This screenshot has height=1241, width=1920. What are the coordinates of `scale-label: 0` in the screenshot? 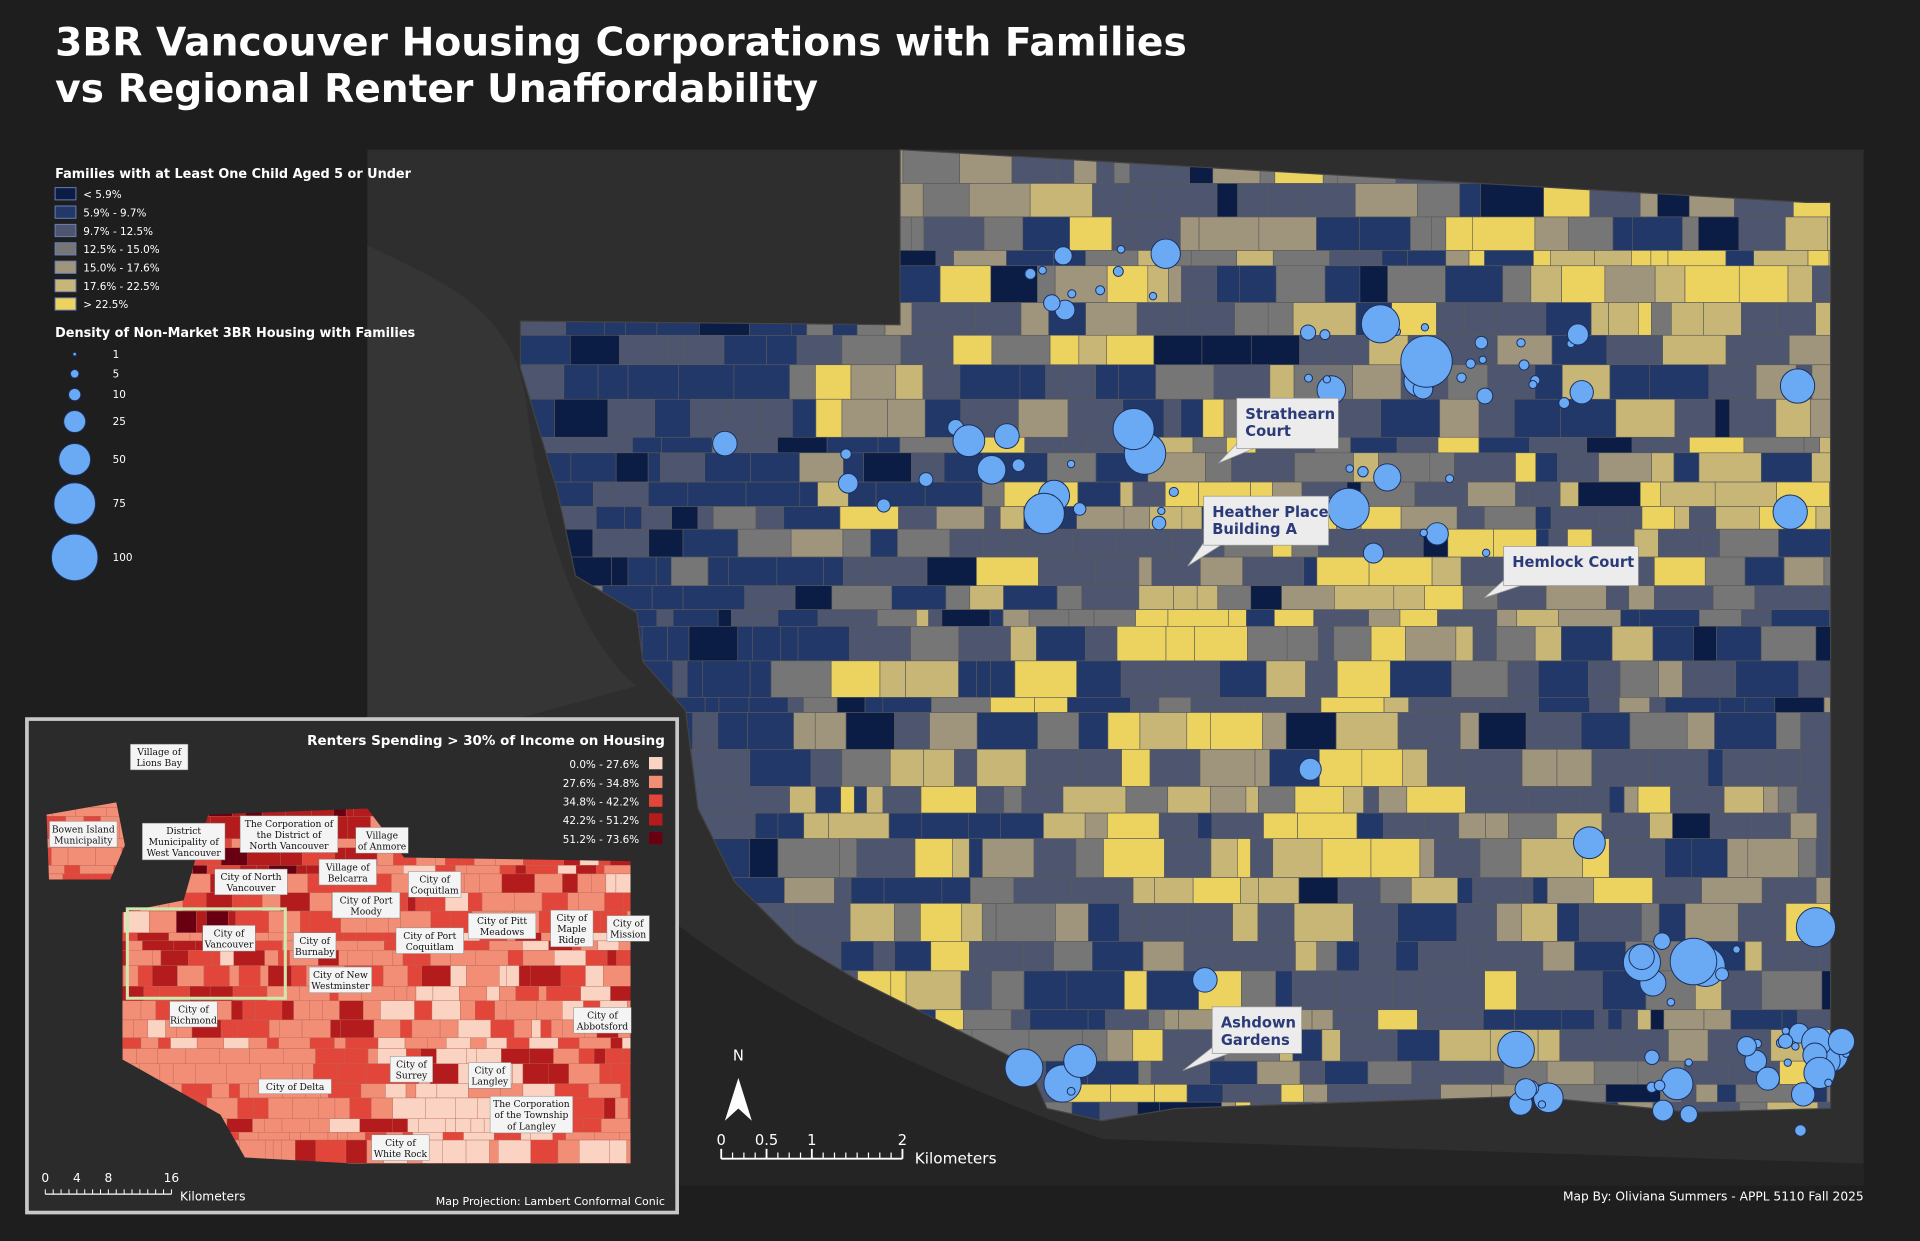 It's located at (45, 1178).